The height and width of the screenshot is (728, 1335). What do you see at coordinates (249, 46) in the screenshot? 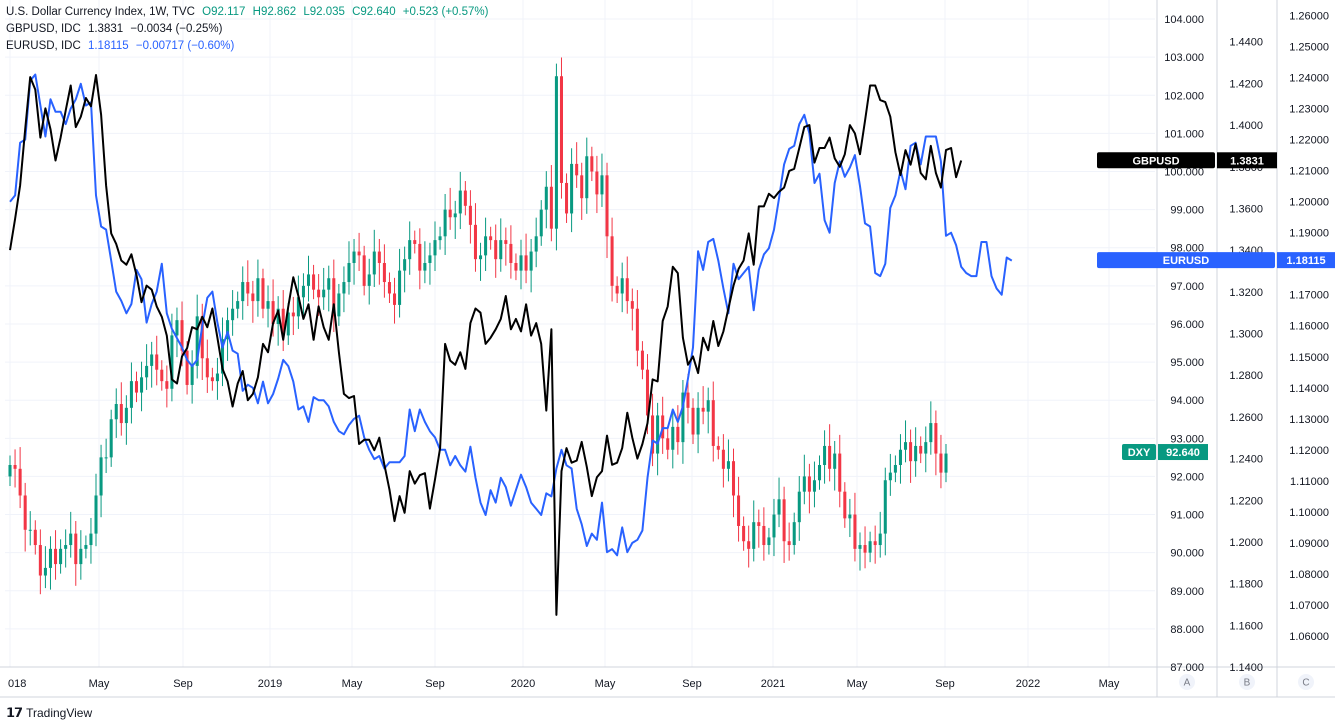
I see `legend-eurusd: EURUSD, IDC 1.18115 −0.00717 (−0.60%)` at bounding box center [249, 46].